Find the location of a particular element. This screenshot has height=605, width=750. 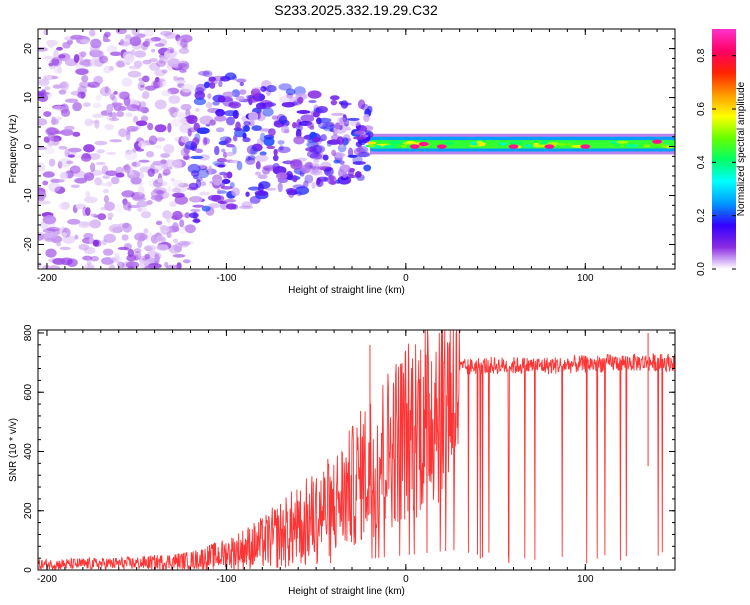

spectrogram-y-tick-label: 10 is located at coordinates (28, 98).